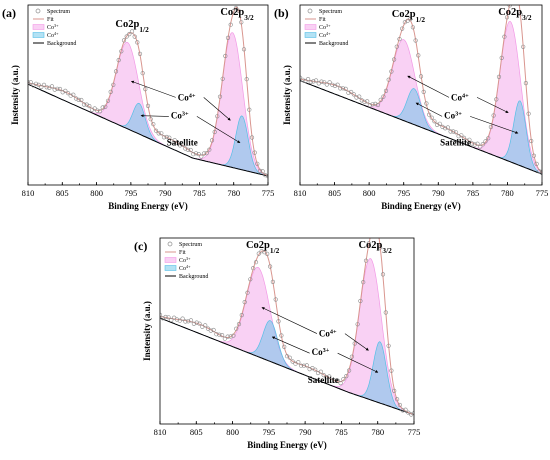  Describe the element at coordinates (182, 142) in the screenshot. I see `satellite-annotation: Satellite` at that location.